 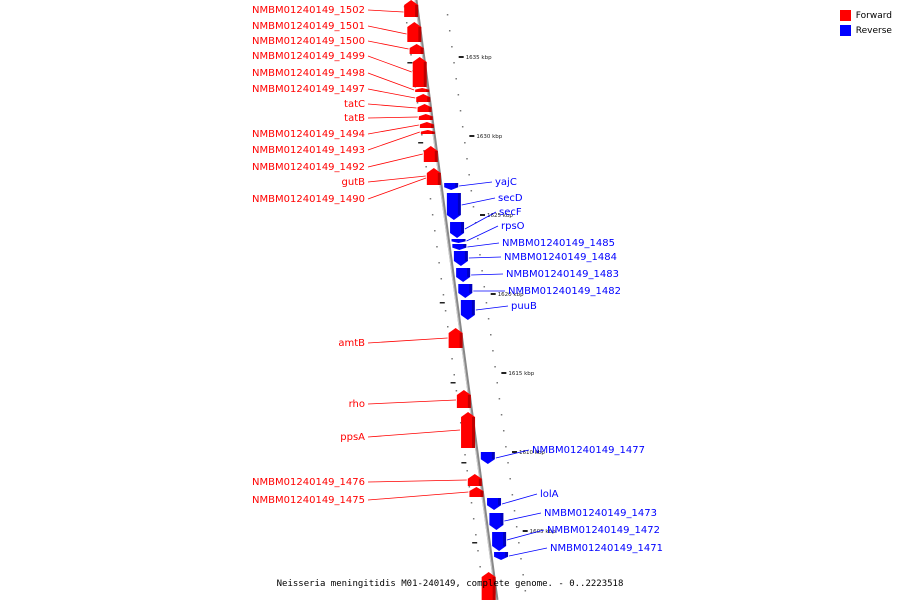 I want to click on scale-tick-label: 1625 kbp, so click(x=500, y=216).